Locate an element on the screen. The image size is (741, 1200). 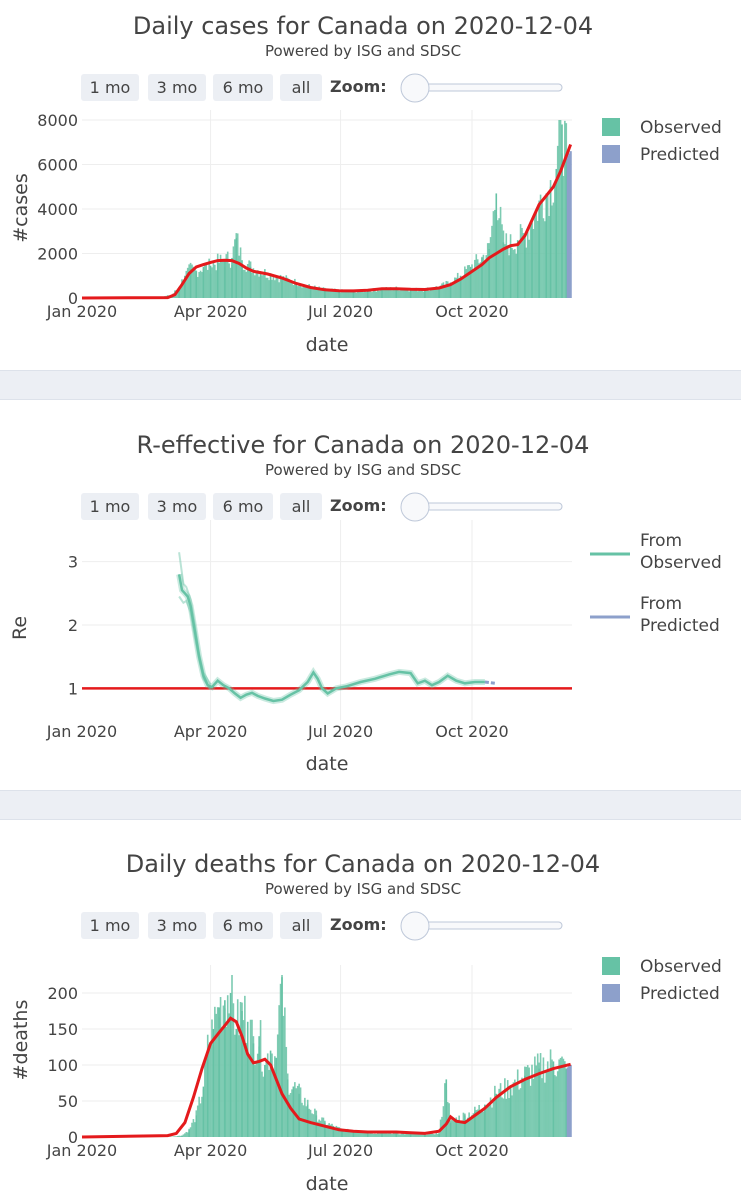
y-tick-label: 2 is located at coordinates (73, 625).